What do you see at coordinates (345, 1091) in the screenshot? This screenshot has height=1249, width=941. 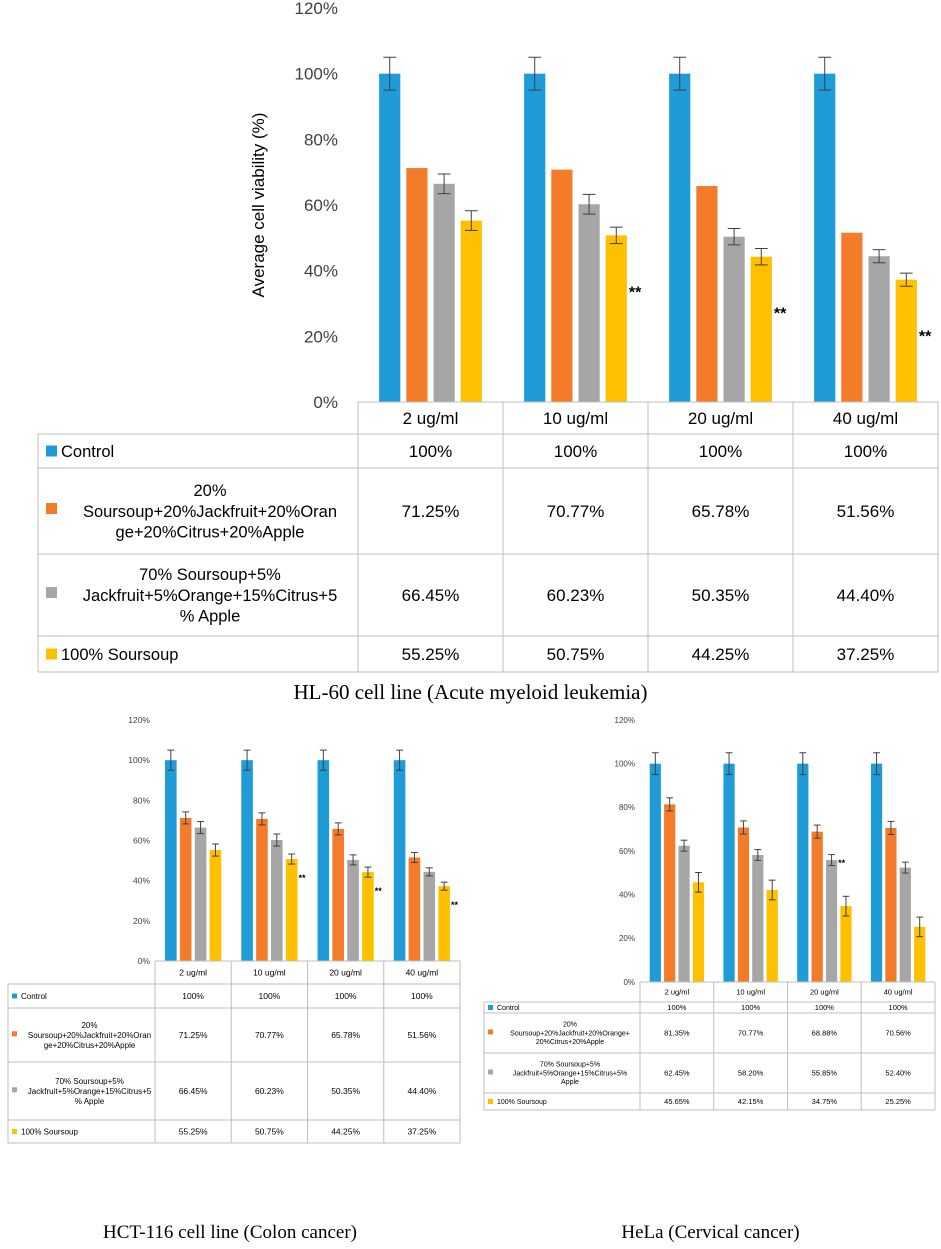 I see `table-cell: 50.35%` at bounding box center [345, 1091].